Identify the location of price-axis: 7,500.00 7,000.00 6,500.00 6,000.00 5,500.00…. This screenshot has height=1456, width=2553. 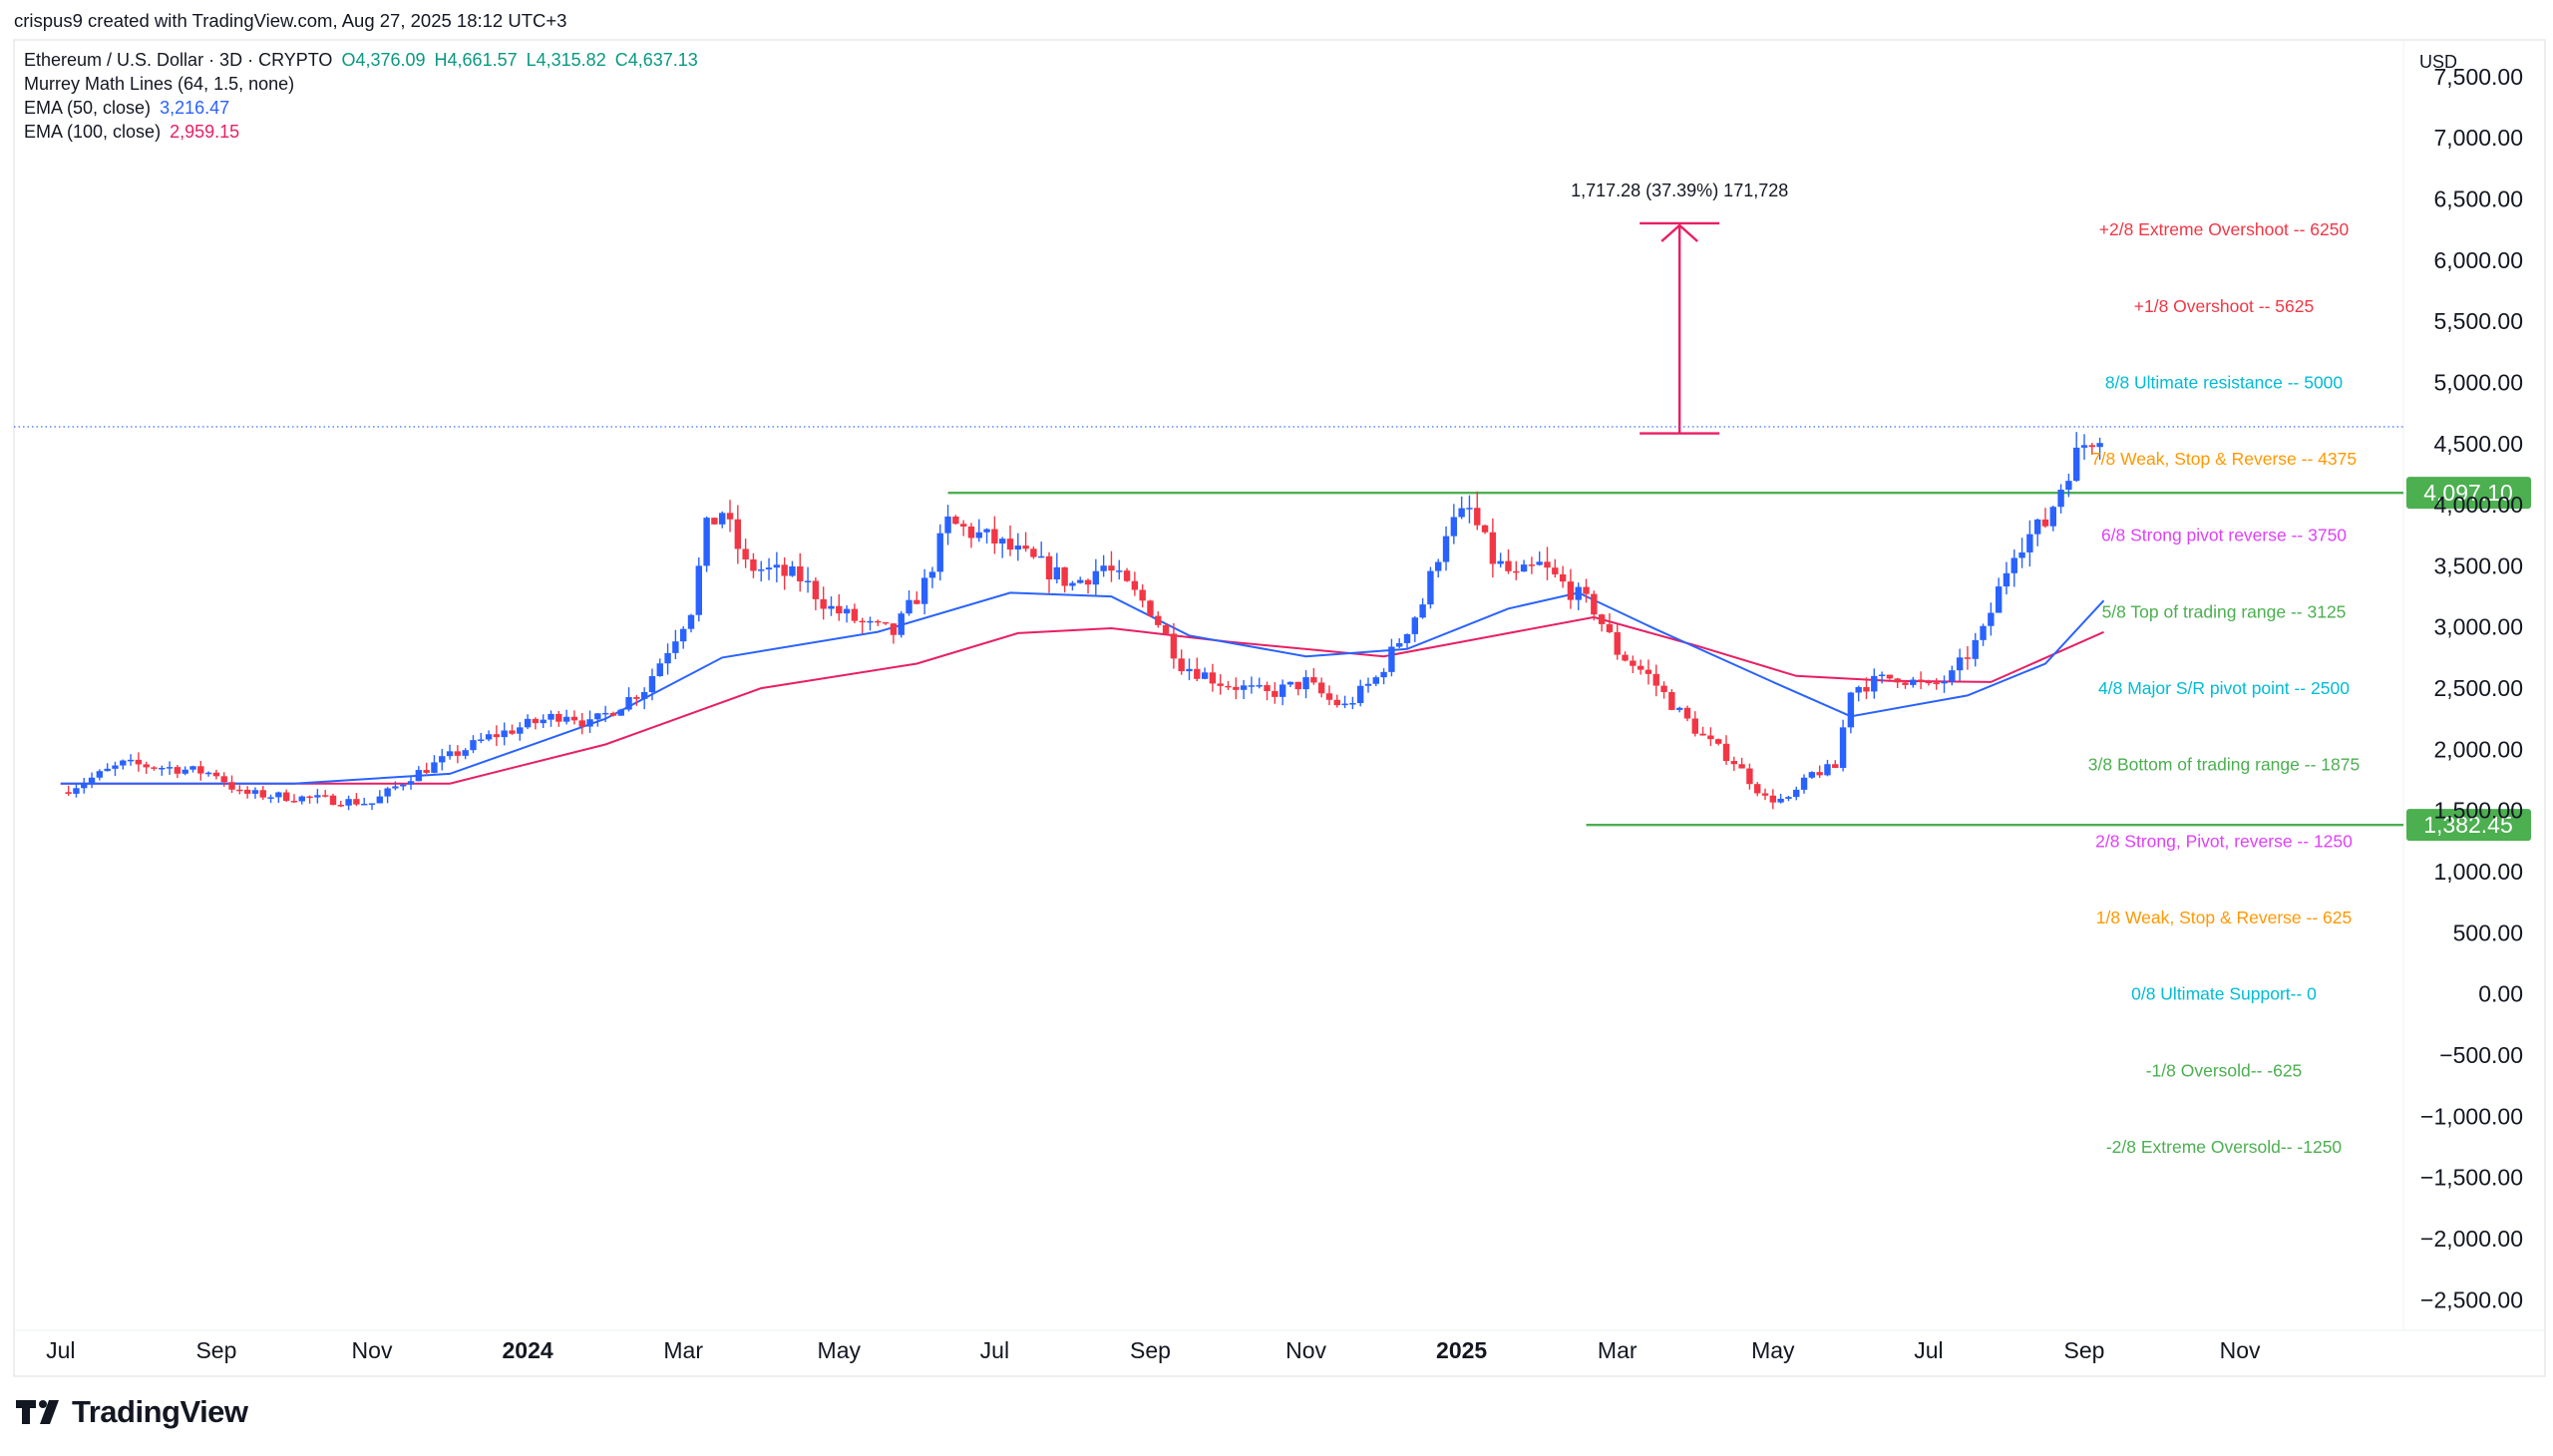
(2471, 688).